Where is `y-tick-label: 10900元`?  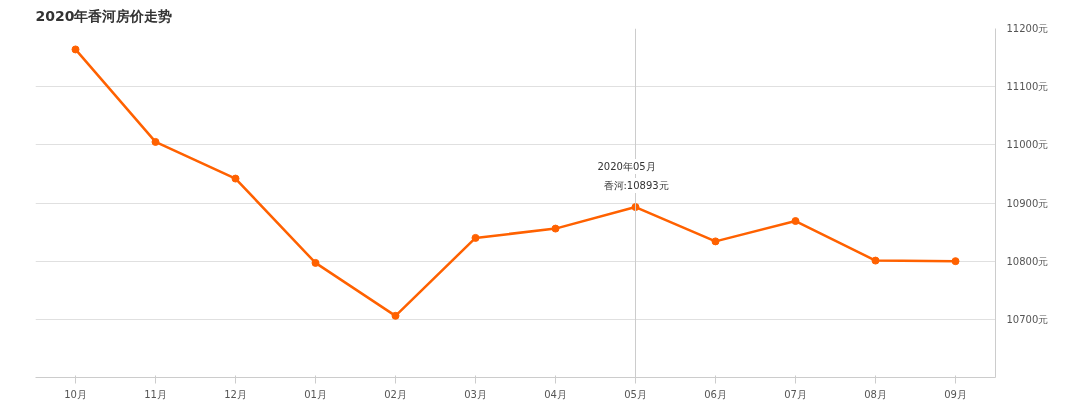
y-tick-label: 10900元 is located at coordinates (1027, 203).